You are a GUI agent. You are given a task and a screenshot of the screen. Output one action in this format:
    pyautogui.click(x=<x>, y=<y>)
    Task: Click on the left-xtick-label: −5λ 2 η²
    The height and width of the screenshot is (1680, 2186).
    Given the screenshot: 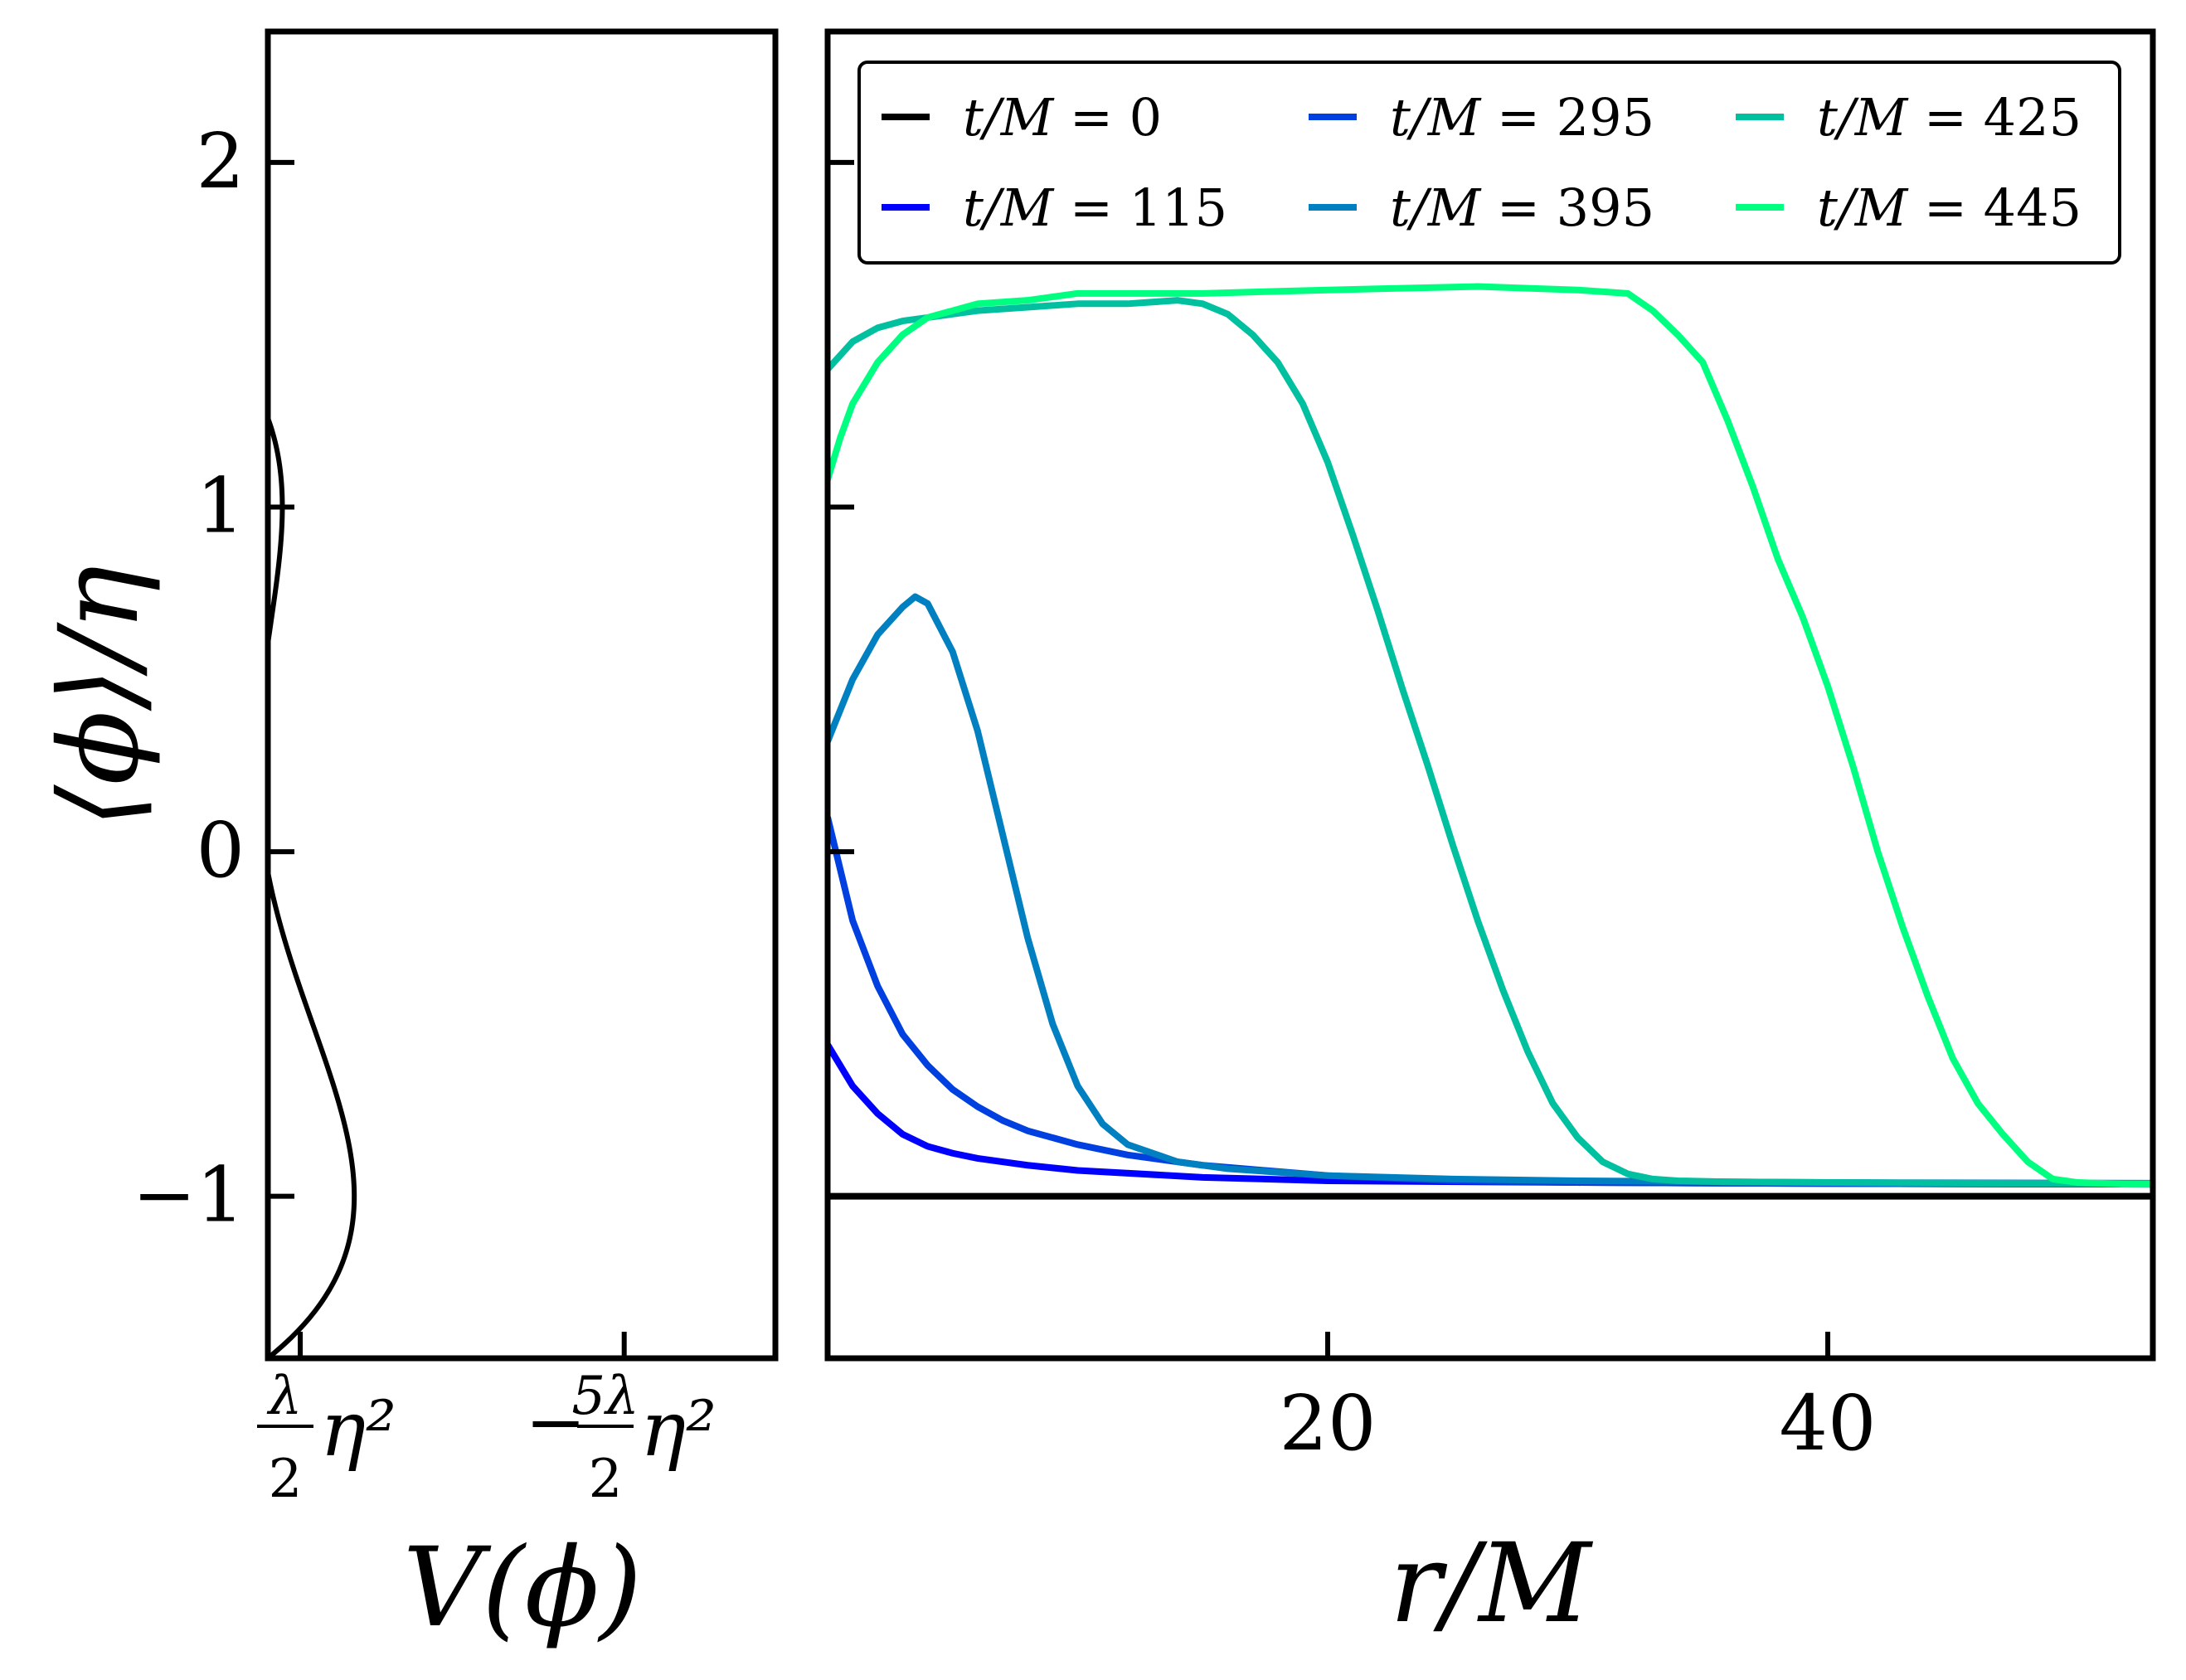 What is the action you would take?
    pyautogui.click(x=621, y=1438)
    